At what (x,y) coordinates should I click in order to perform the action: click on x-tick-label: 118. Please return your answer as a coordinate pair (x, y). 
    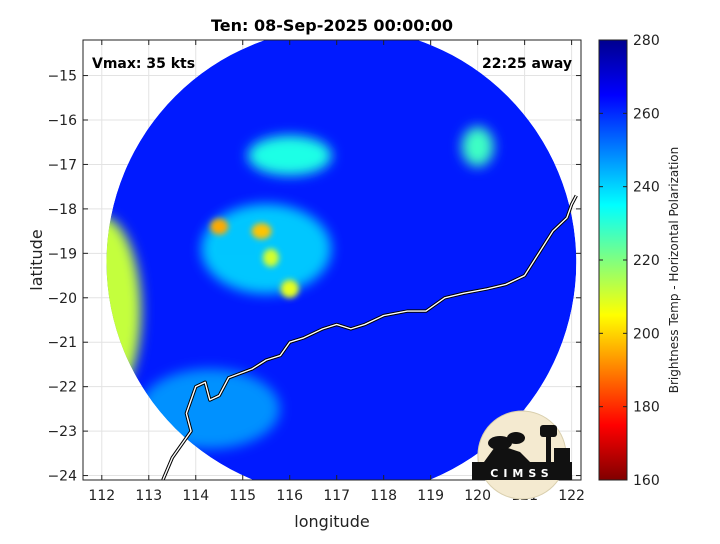
    Looking at the image, I should click on (383, 496).